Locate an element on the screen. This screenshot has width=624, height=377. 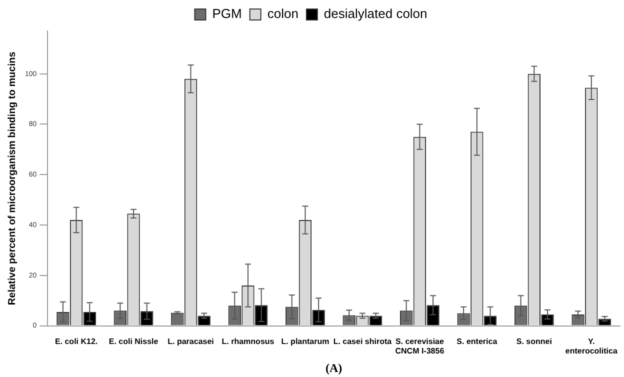
x-tick-label: S. enterica is located at coordinates (477, 341).